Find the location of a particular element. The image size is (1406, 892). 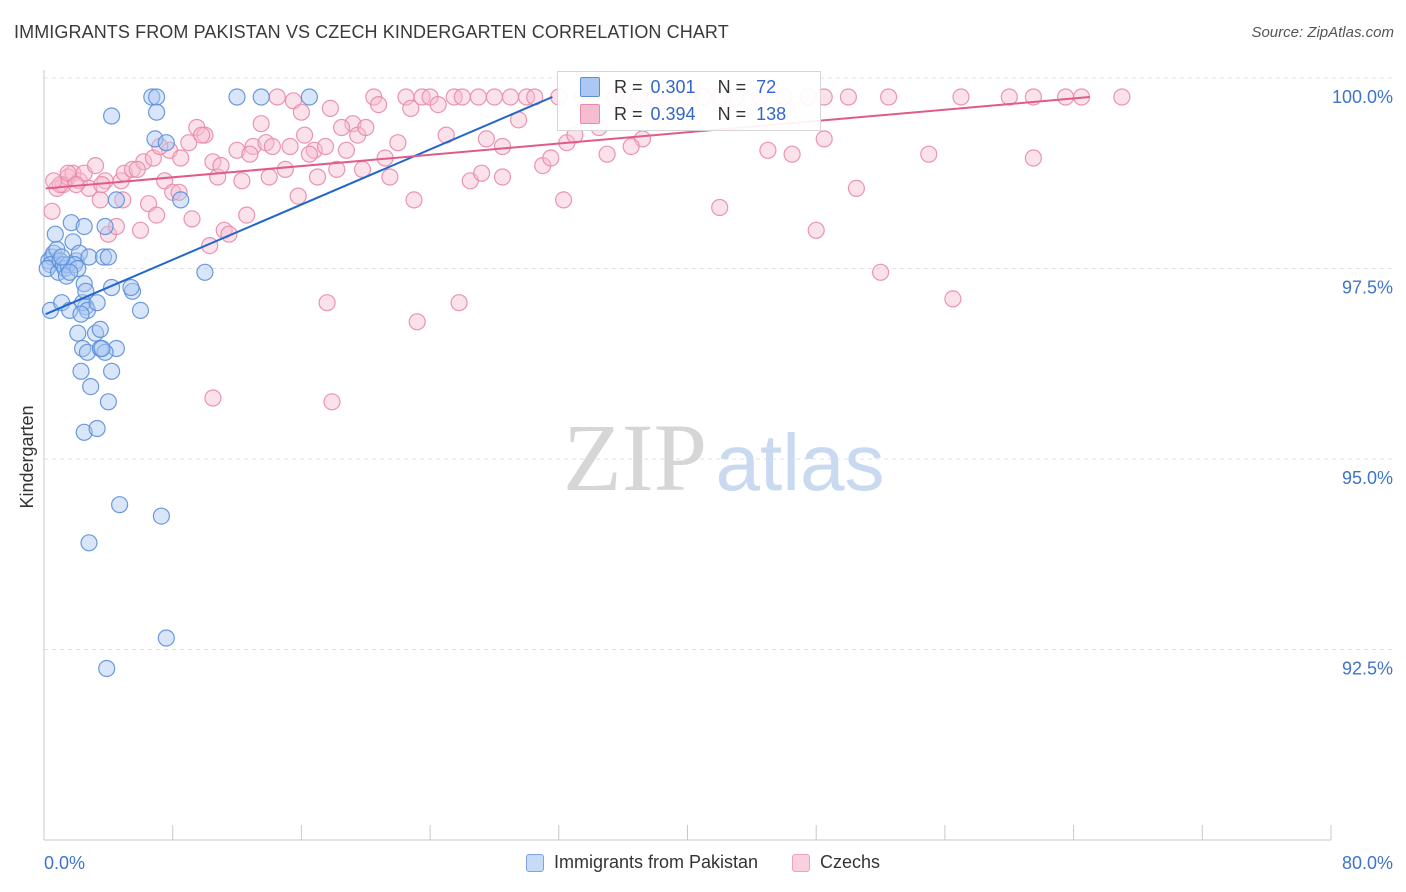

y-axis-label: Kindergarten is located at coordinates (27, 456).